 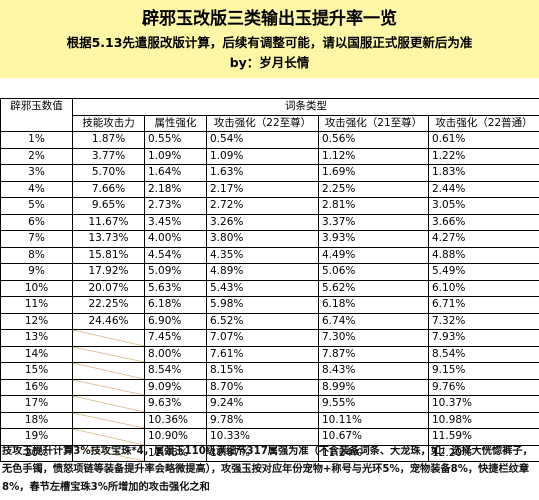 I want to click on value-cell-atk21z: 5.06%, so click(x=373, y=272).